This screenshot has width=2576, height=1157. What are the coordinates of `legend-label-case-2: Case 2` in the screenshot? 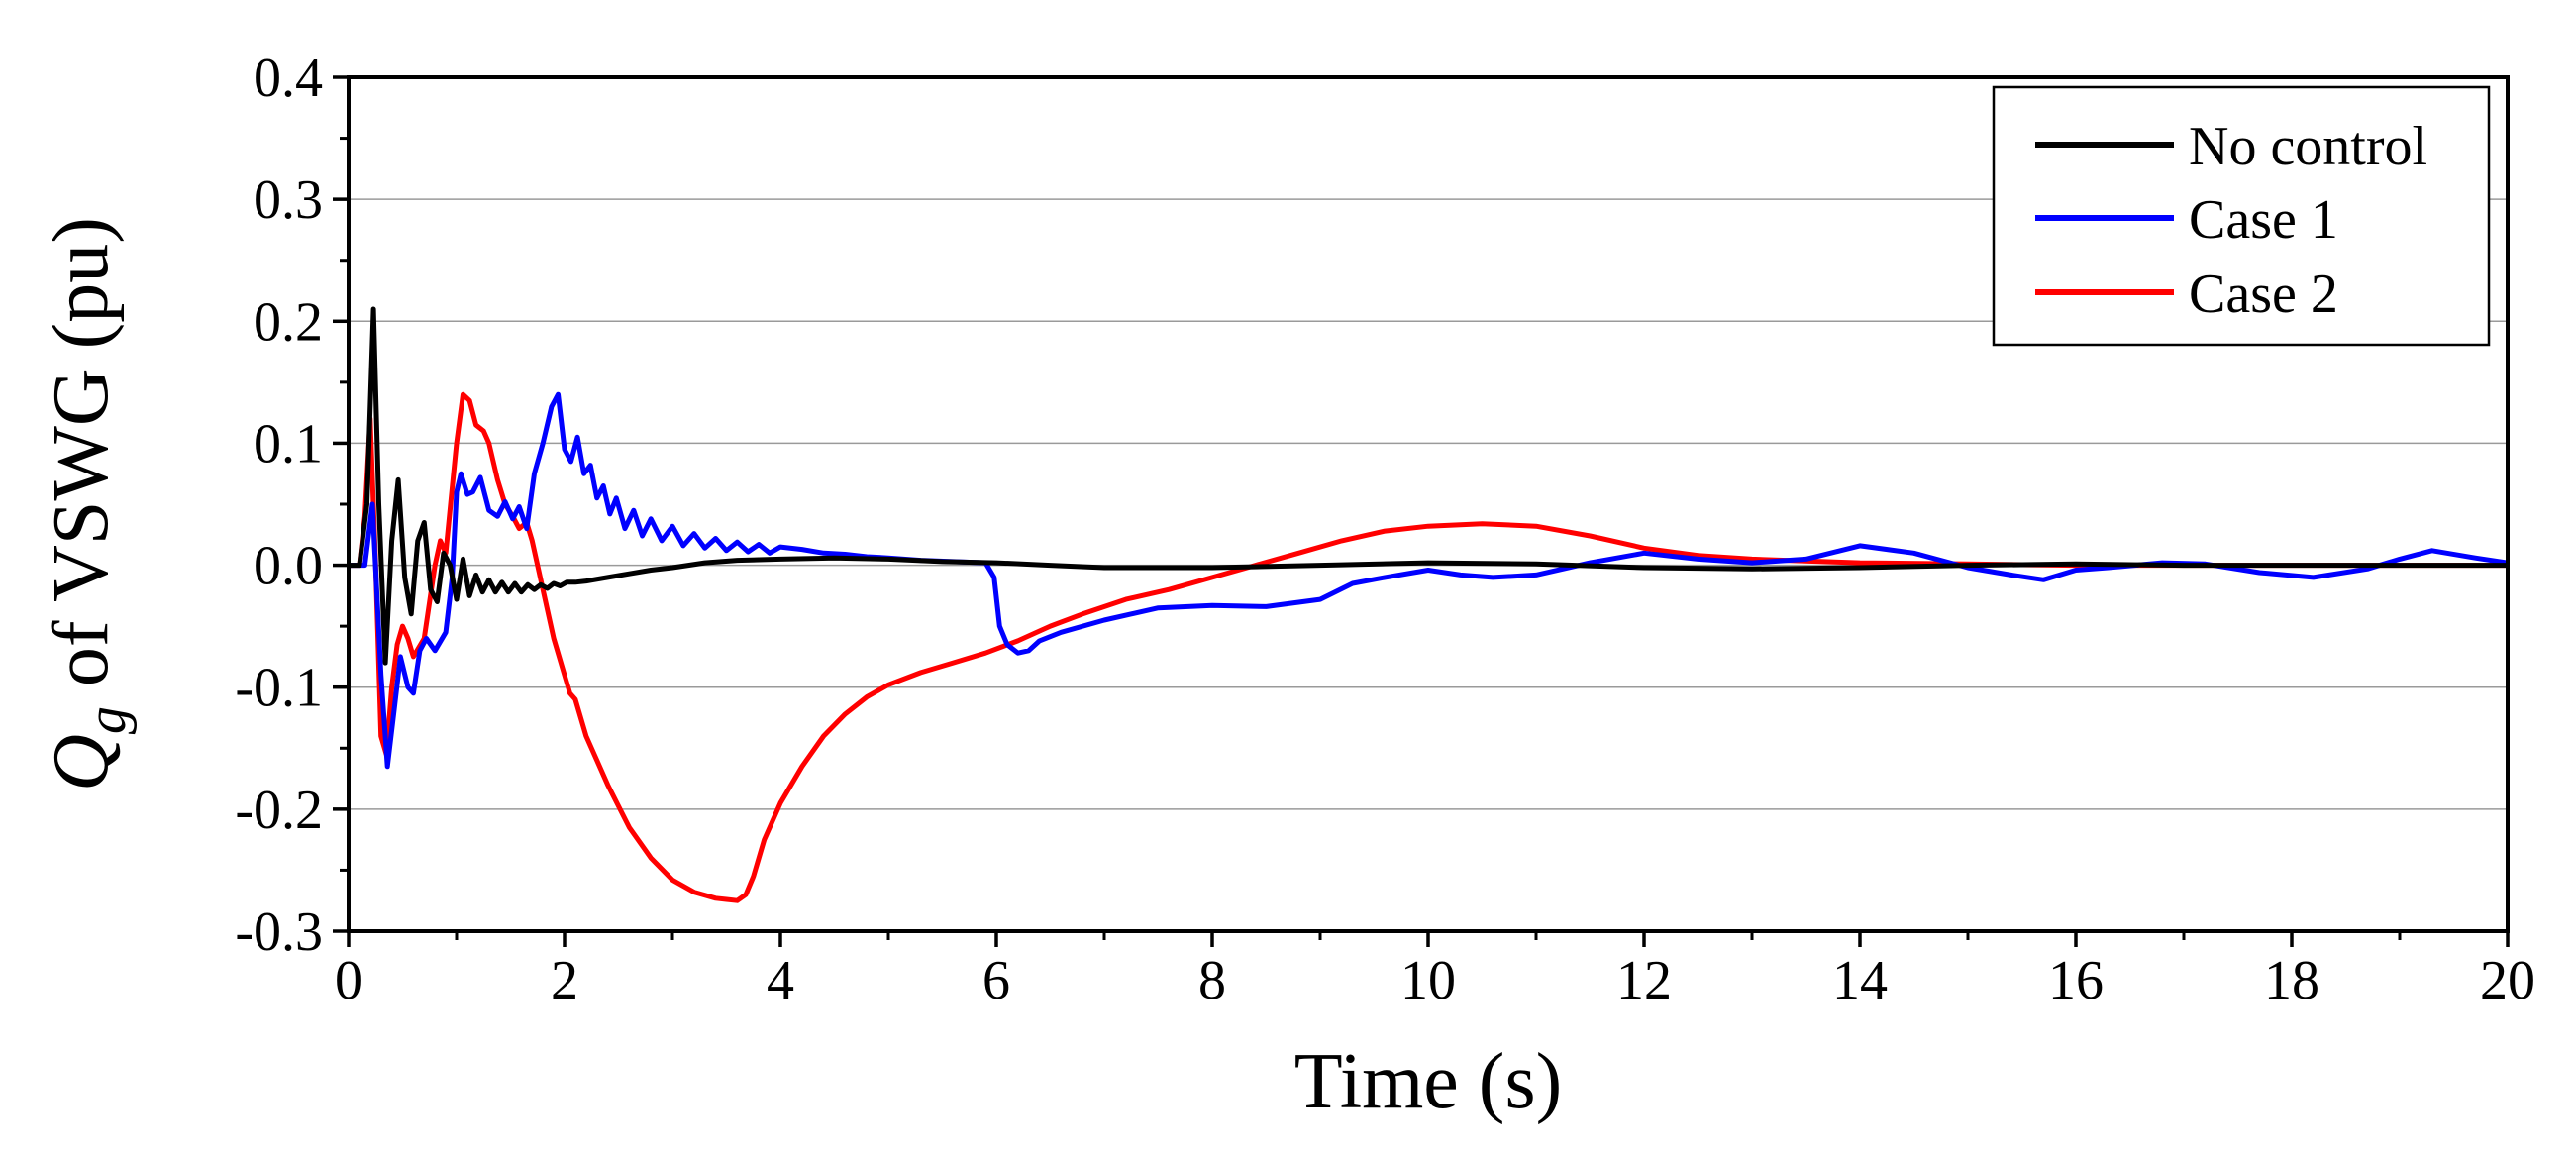 It's located at (2263, 294).